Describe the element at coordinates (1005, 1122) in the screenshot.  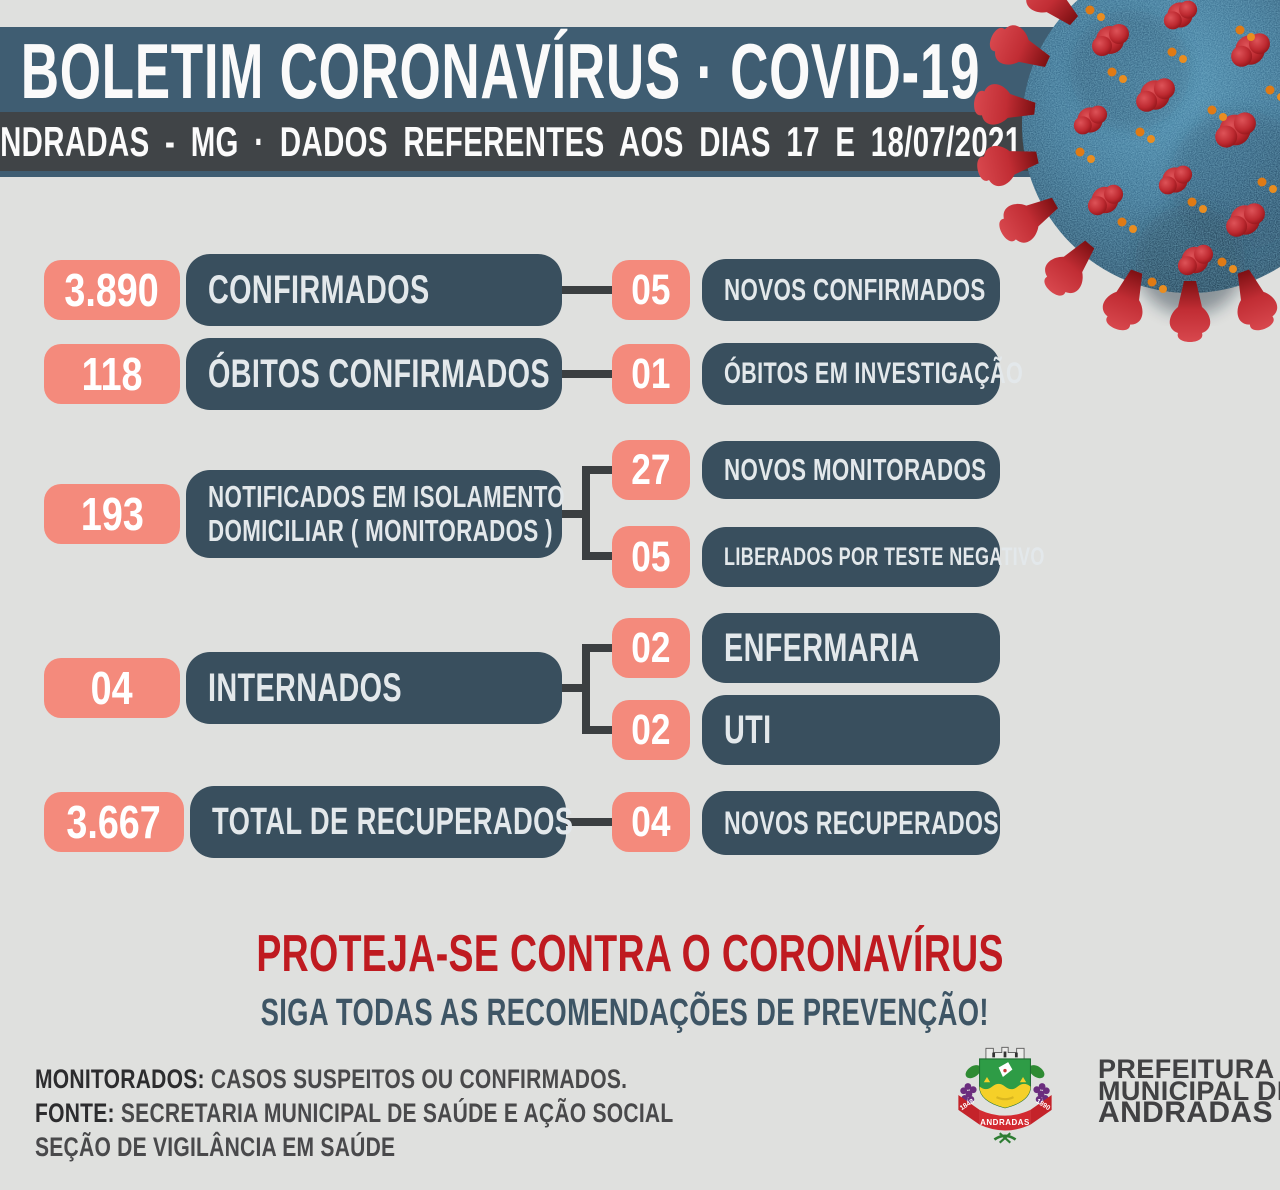
I see `ribbon-name: ANDRADAS` at that location.